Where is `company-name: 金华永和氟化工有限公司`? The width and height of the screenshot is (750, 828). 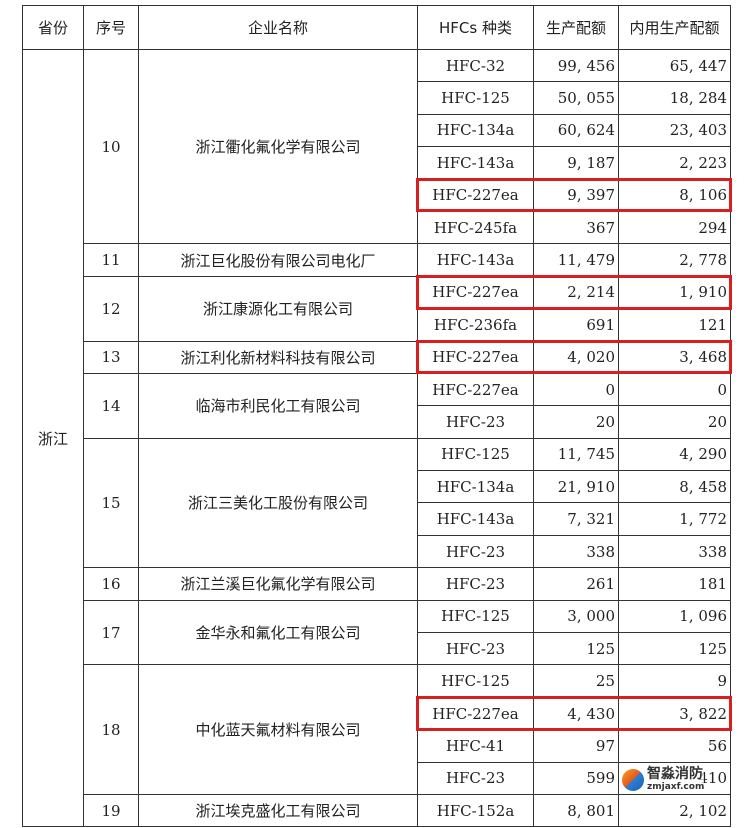 company-name: 金华永和氟化工有限公司 is located at coordinates (278, 632).